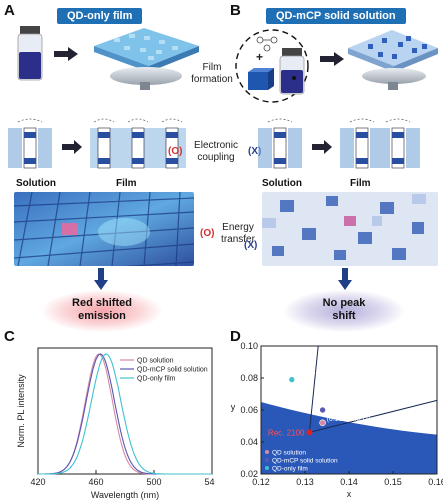 Image resolution: width=443 pixels, height=500 pixels. I want to click on panel-b-coupling-symbol: (X), so click(255, 151).